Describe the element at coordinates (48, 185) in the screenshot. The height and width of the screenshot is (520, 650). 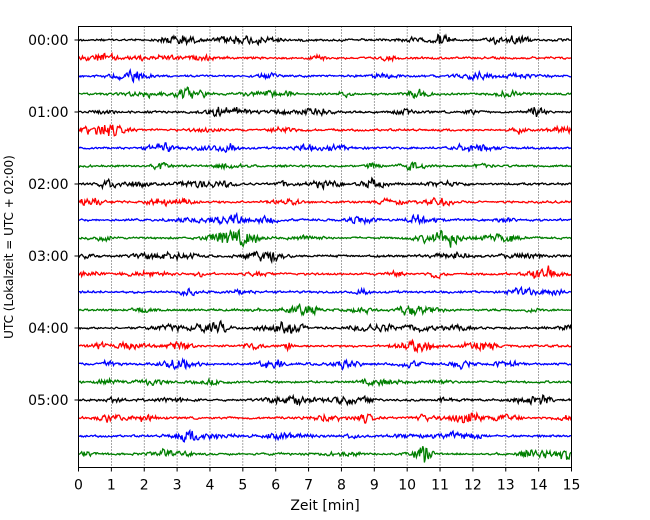
I see `y-tick-label: 02:00` at that location.